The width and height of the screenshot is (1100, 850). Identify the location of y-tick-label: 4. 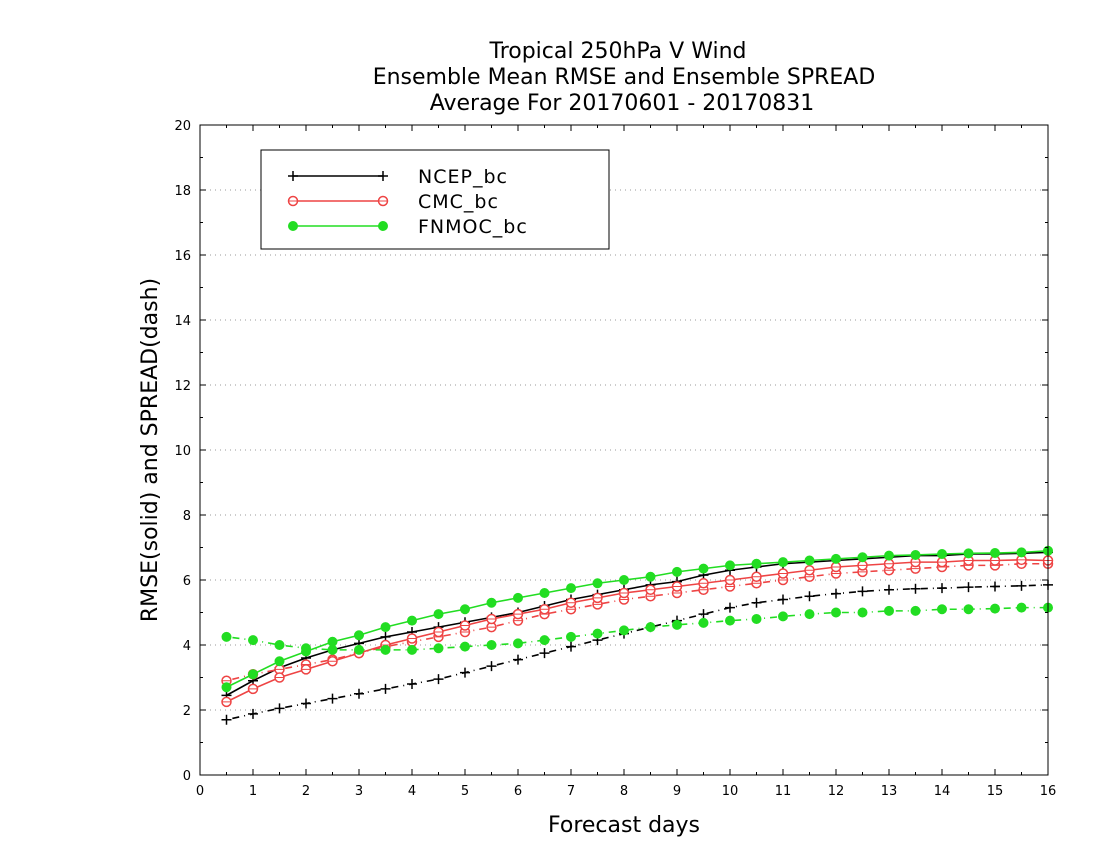
(187, 646).